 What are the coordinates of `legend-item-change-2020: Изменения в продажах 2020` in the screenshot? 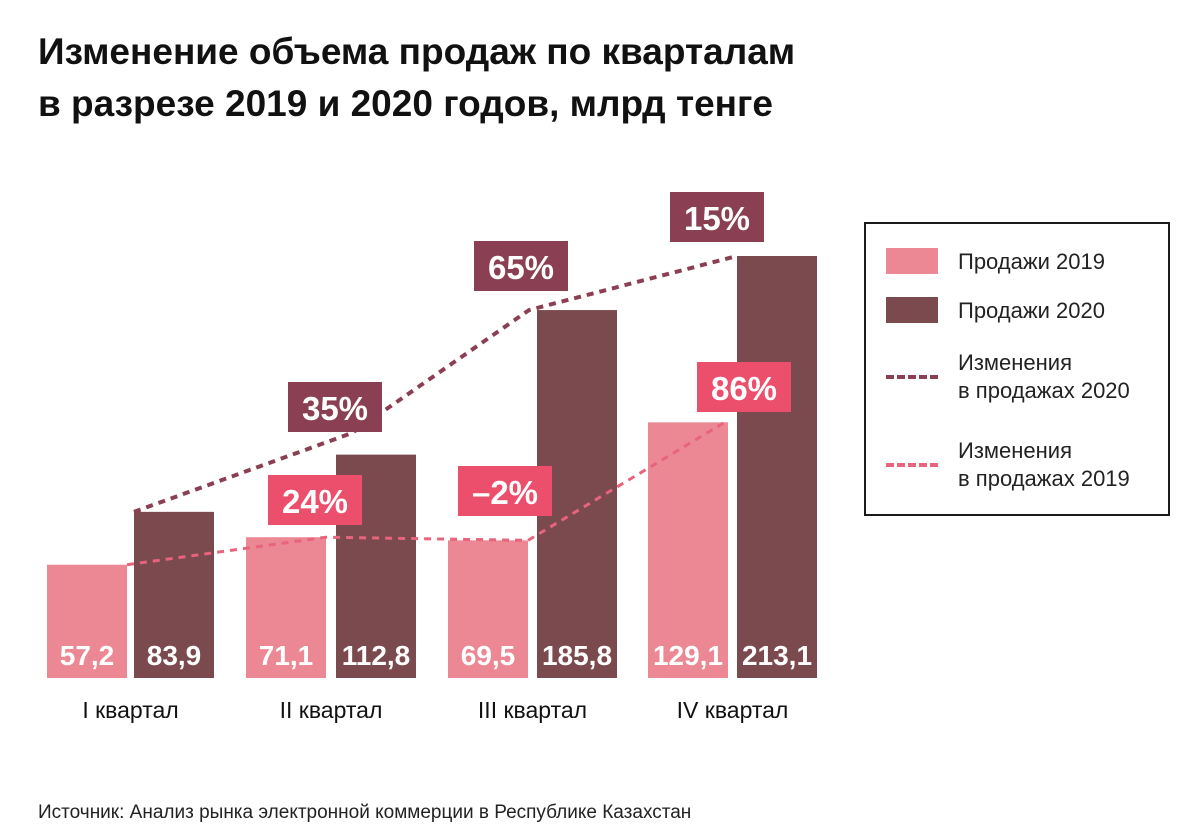 It's located at (1017, 379).